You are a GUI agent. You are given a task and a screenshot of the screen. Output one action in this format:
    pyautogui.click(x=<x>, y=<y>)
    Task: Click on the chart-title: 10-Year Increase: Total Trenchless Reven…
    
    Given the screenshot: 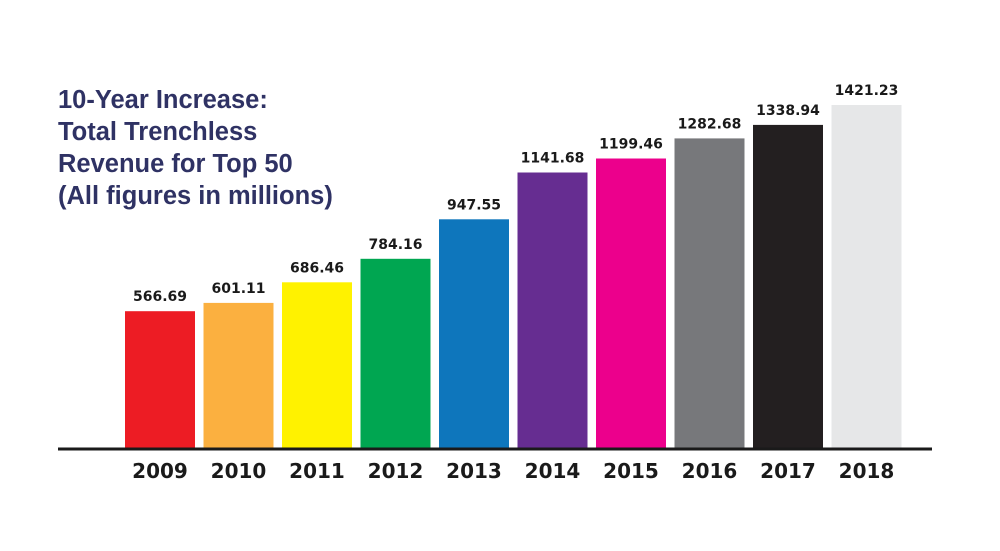 What is the action you would take?
    pyautogui.click(x=195, y=148)
    